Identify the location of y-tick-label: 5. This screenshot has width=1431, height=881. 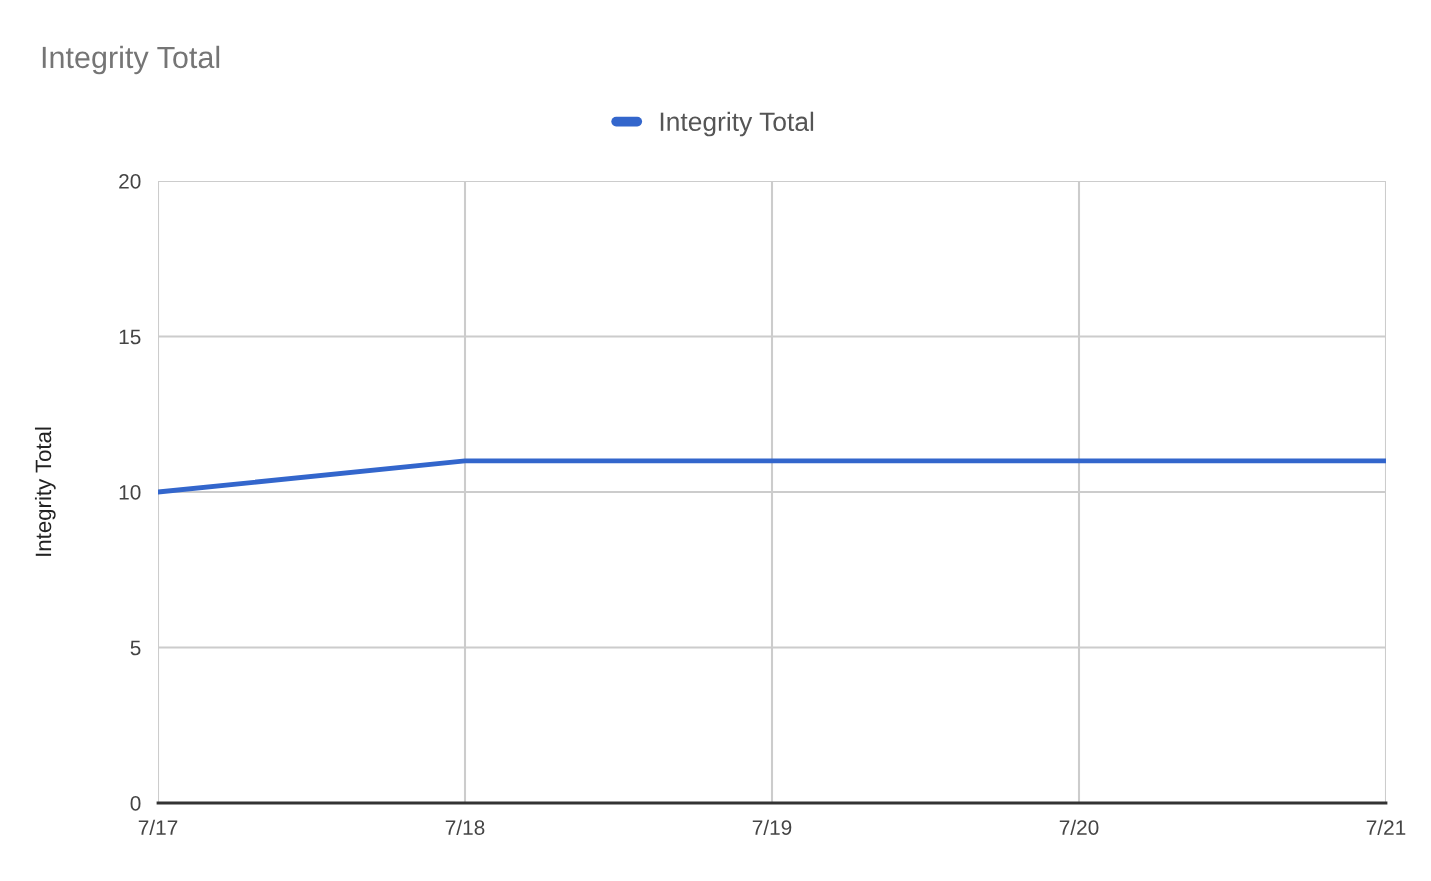
(135, 648).